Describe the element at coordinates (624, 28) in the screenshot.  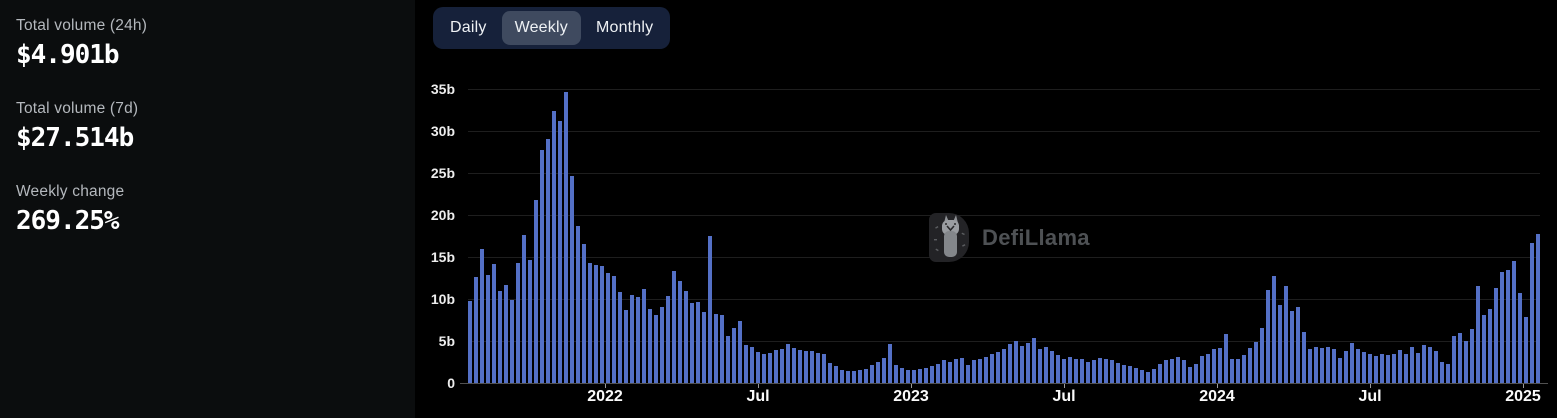
I see `tab-monthly: Monthly` at that location.